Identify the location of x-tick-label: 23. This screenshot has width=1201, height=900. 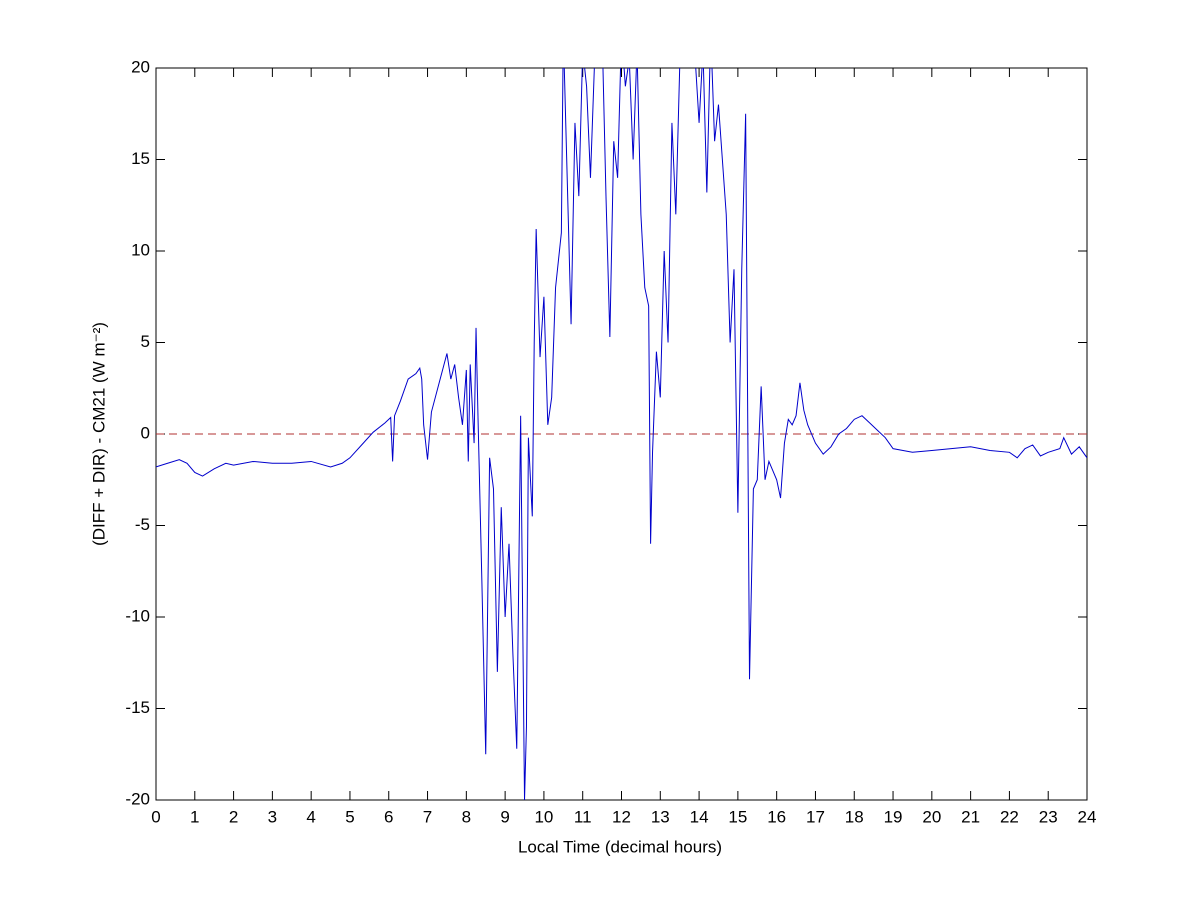
(1048, 816).